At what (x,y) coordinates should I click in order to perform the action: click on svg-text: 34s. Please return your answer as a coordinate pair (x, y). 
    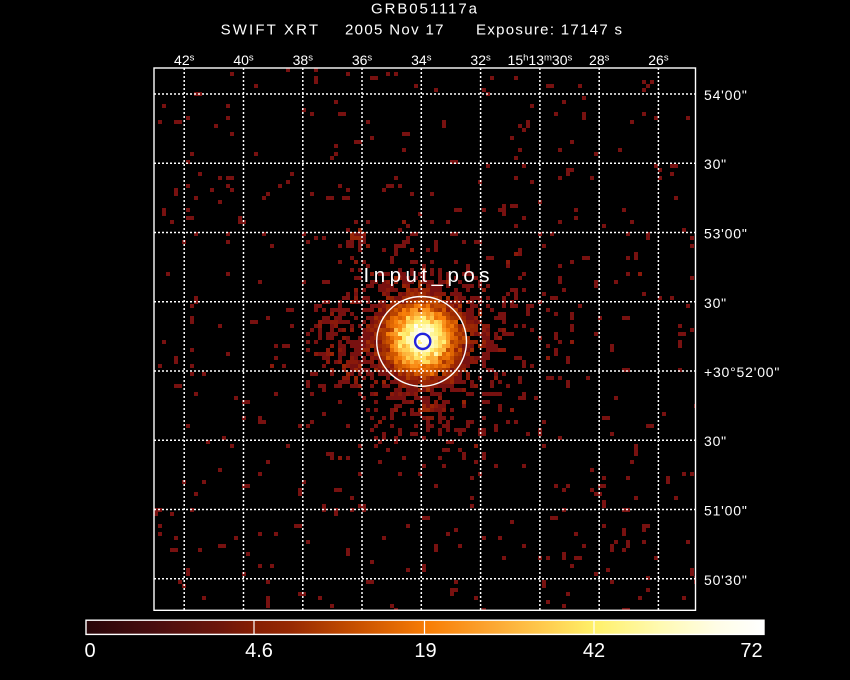
    Looking at the image, I should click on (421, 60).